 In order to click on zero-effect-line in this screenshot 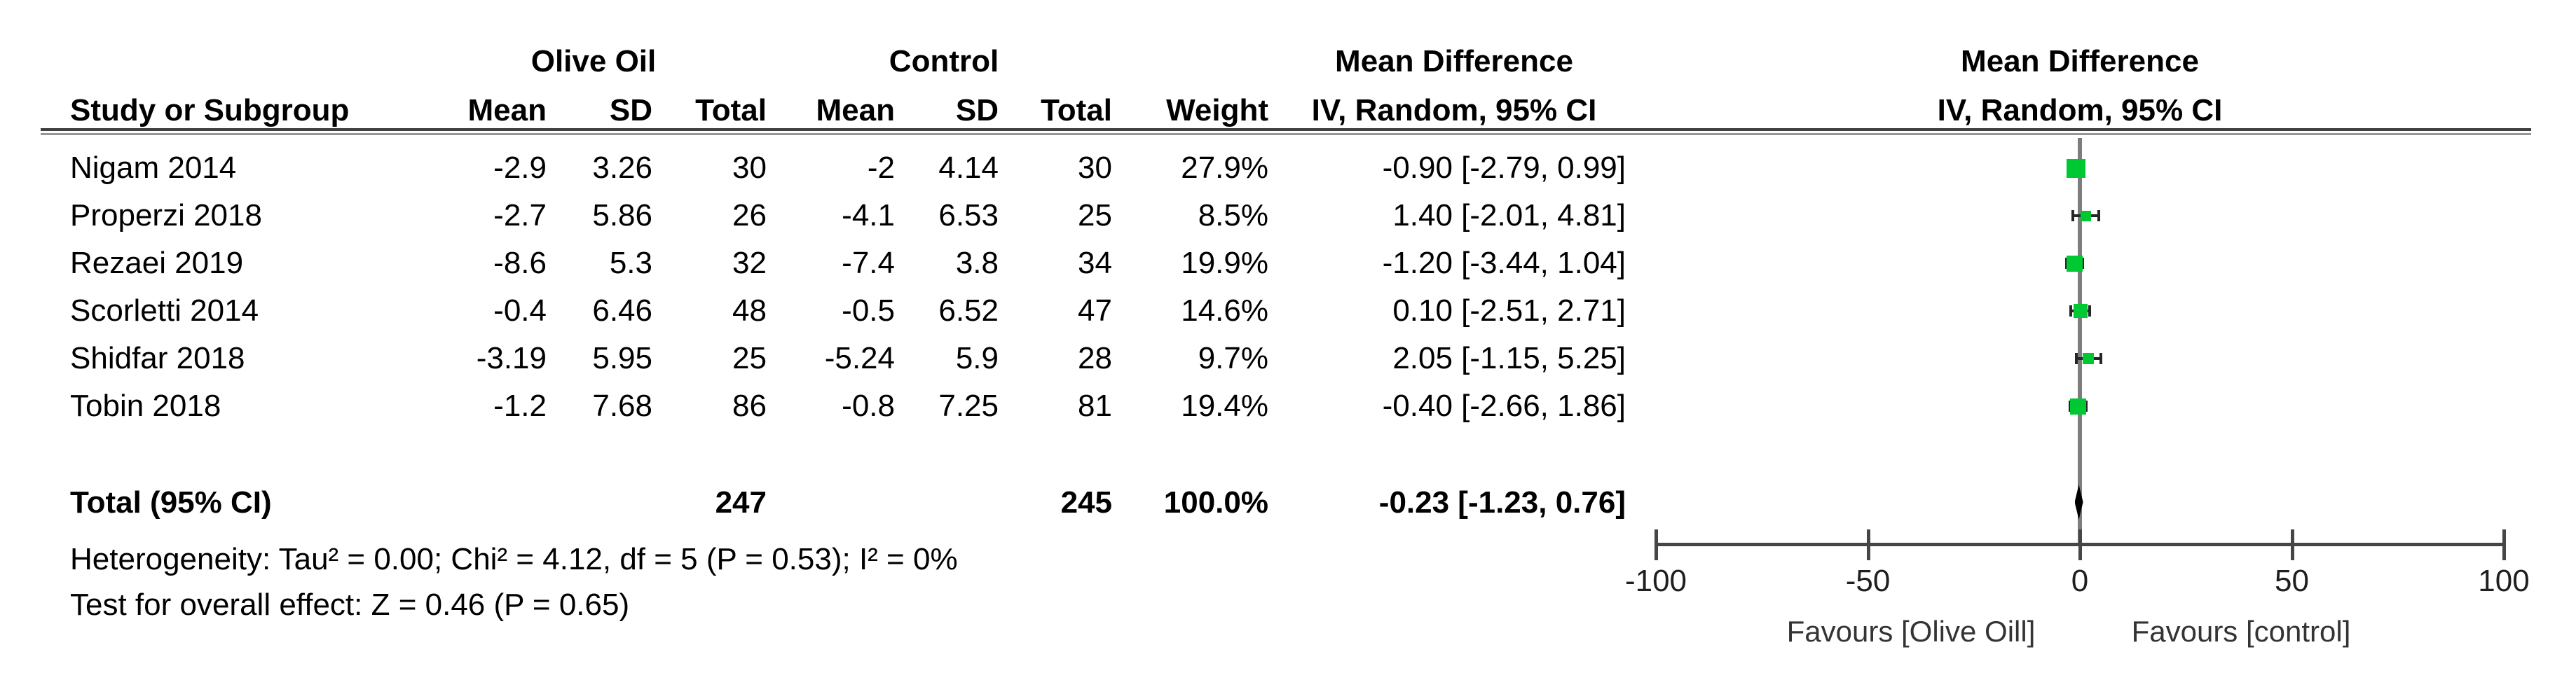, I will do `click(2080, 341)`.